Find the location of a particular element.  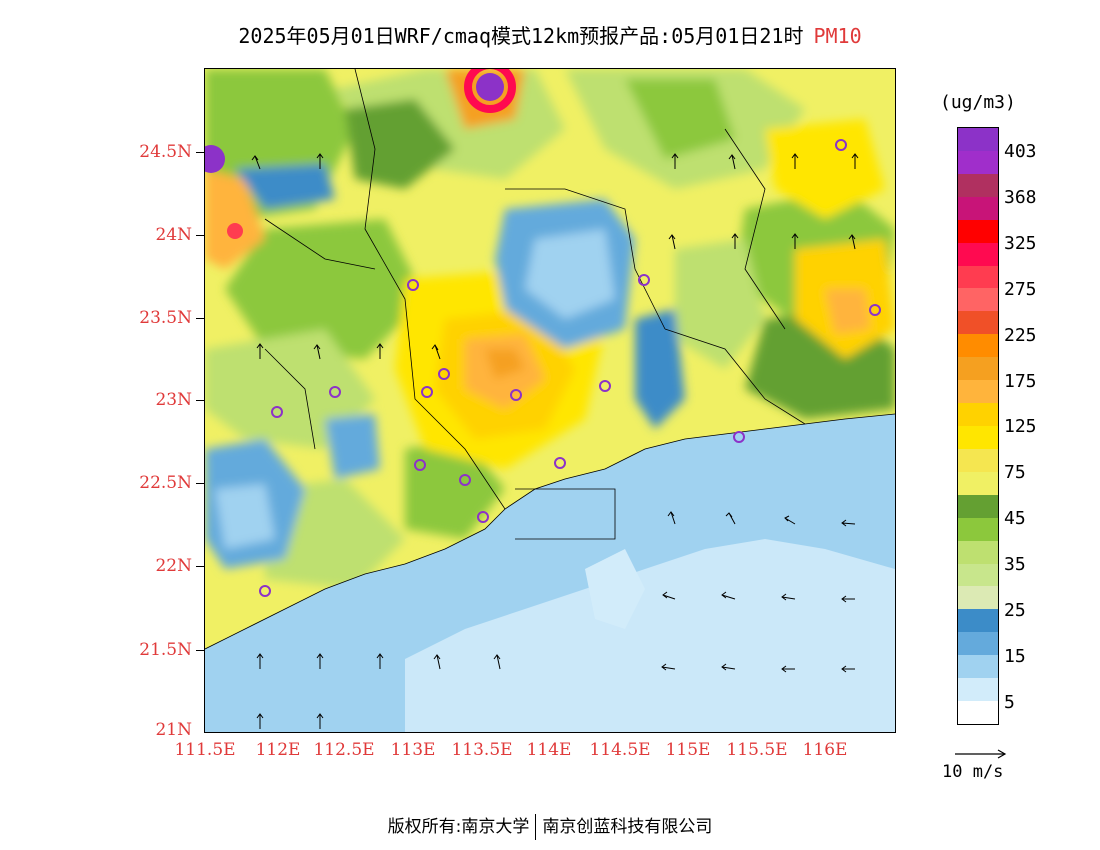

lon-label-113-5e: 113.5E is located at coordinates (482, 750).